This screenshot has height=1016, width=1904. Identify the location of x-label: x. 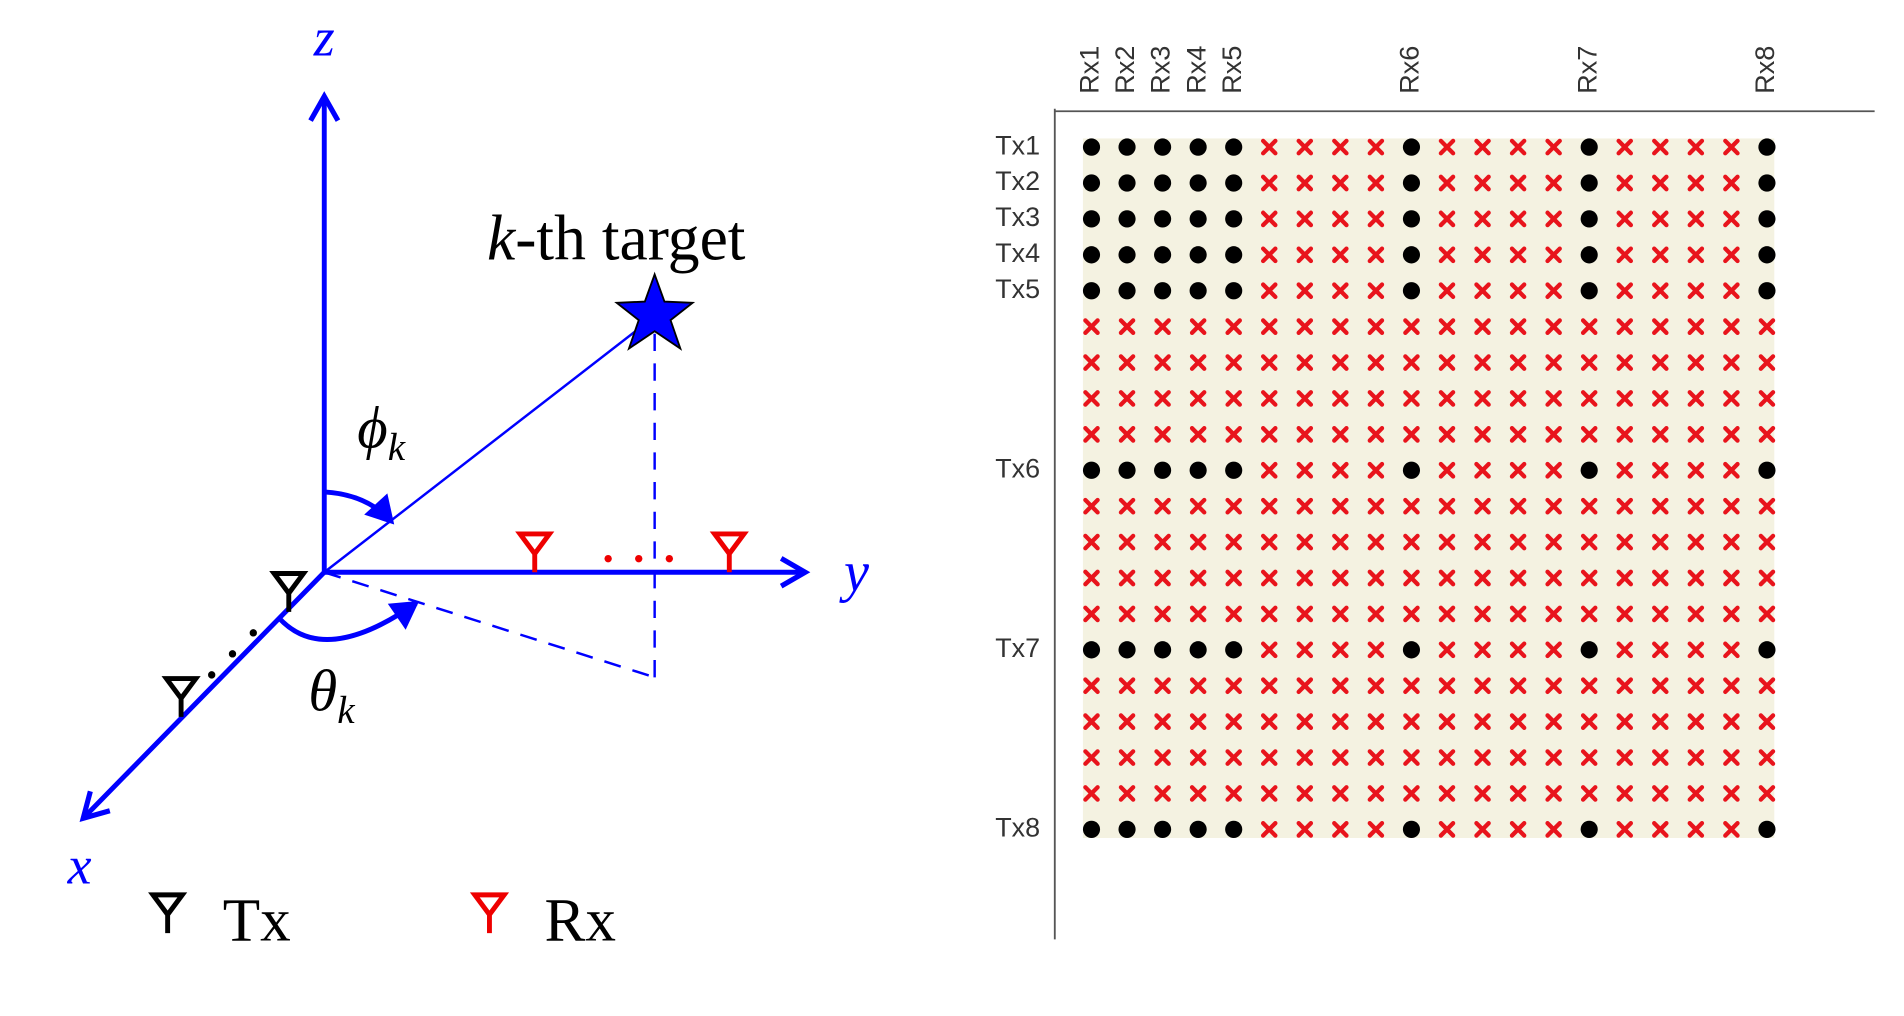
(79, 866).